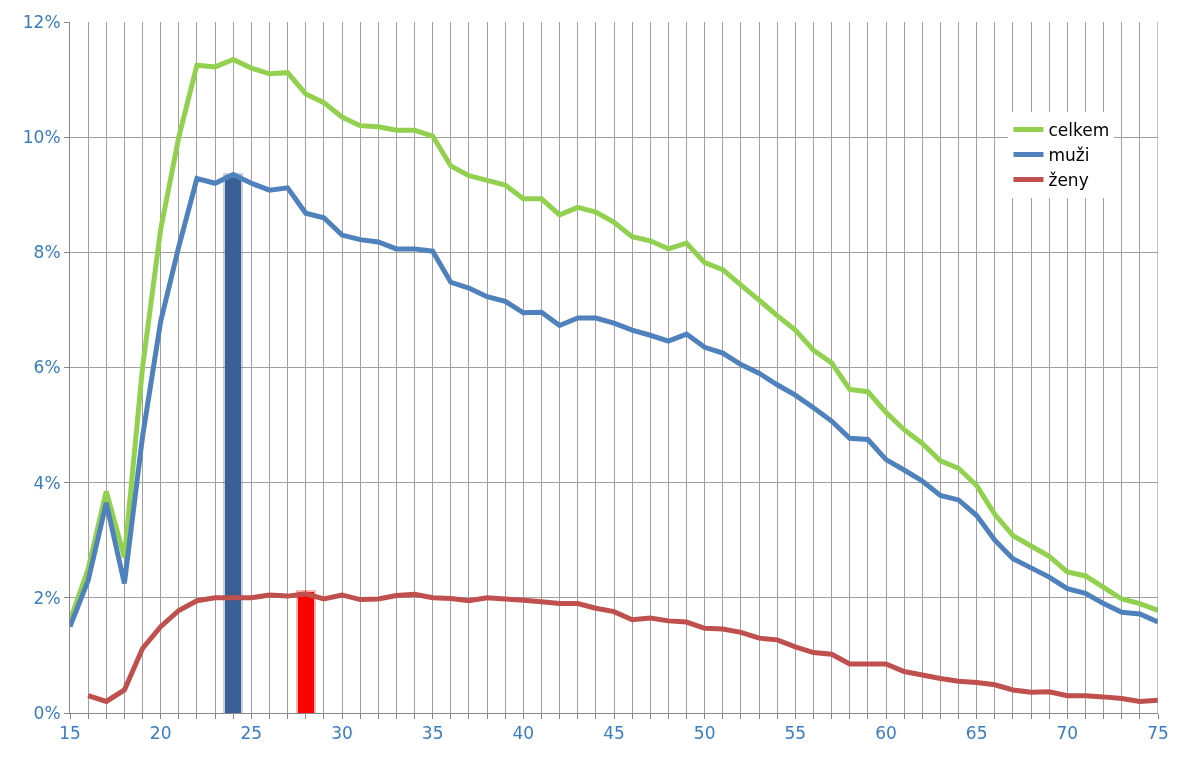  I want to click on x-tick-label: 65, so click(976, 733).